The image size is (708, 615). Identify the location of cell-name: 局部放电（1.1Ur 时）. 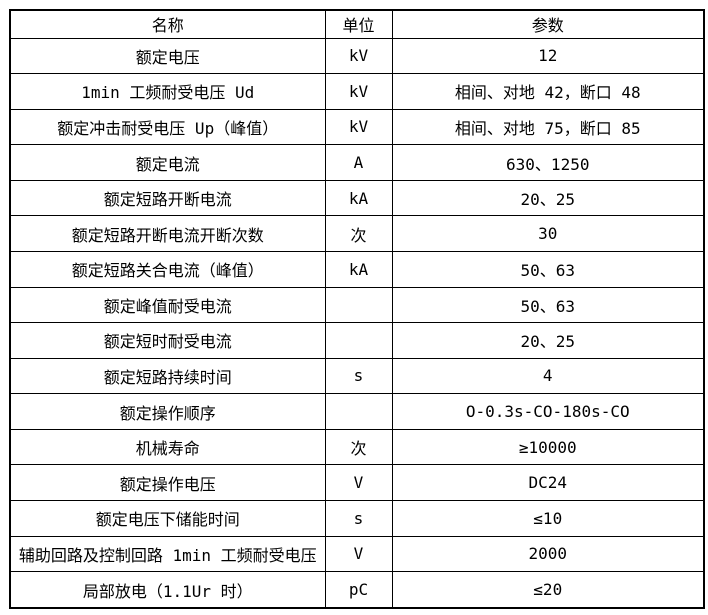
(167, 590).